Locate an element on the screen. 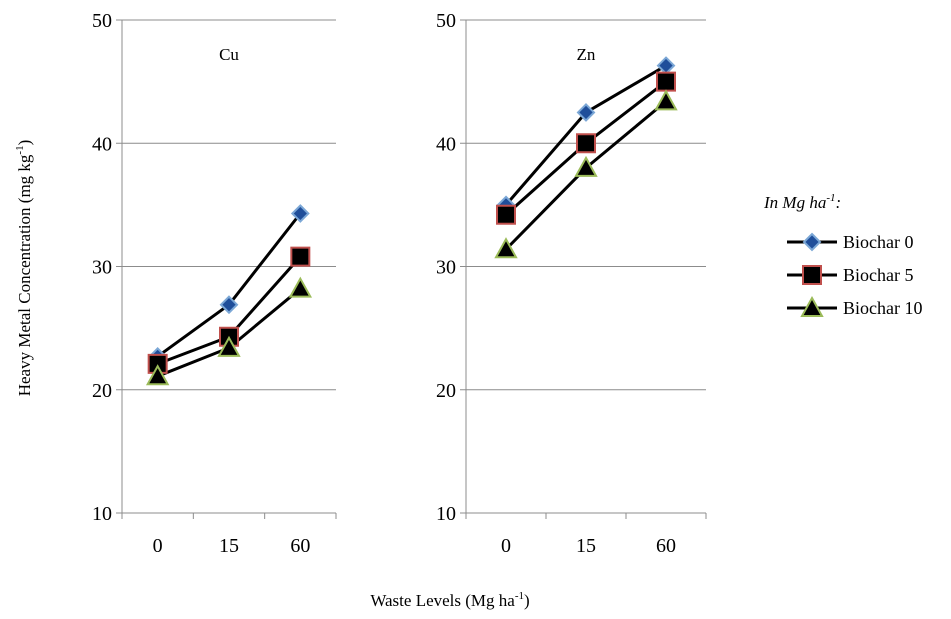  cu-x-tick-label: 60 is located at coordinates (300, 546).